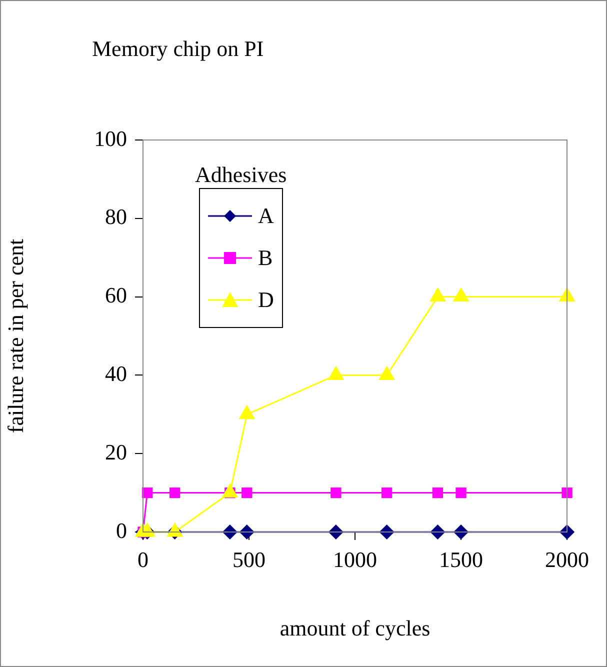  Describe the element at coordinates (266, 216) in the screenshot. I see `legend-label: A` at that location.